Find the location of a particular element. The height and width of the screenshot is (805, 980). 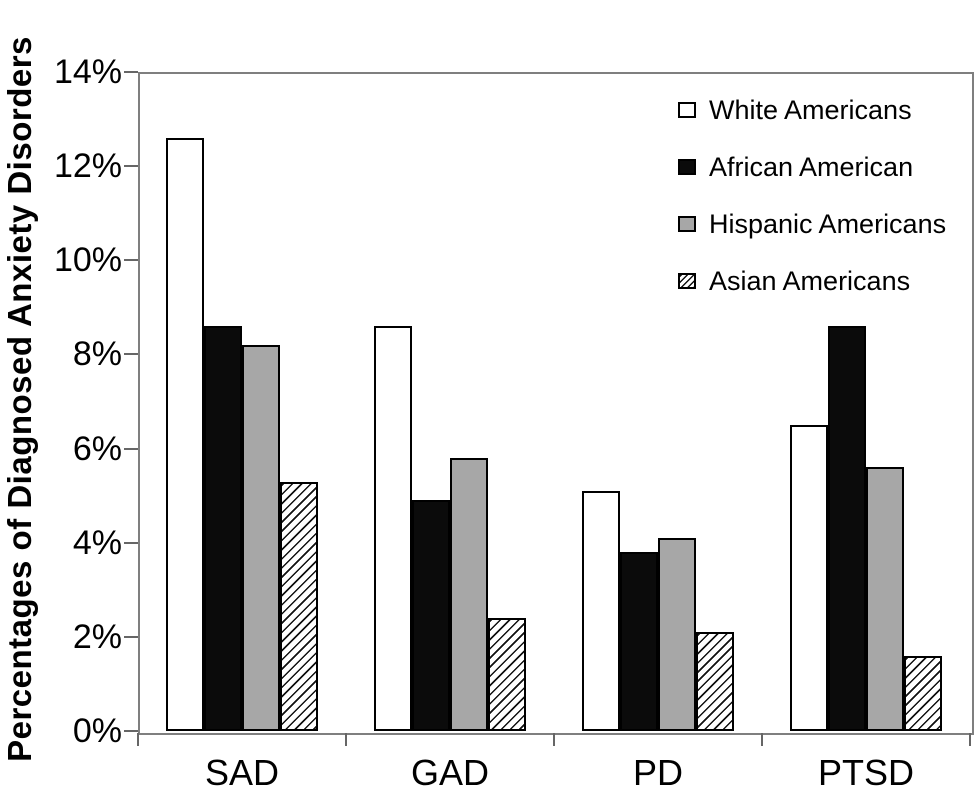

y-tick-label: 2% is located at coordinates (97, 636).